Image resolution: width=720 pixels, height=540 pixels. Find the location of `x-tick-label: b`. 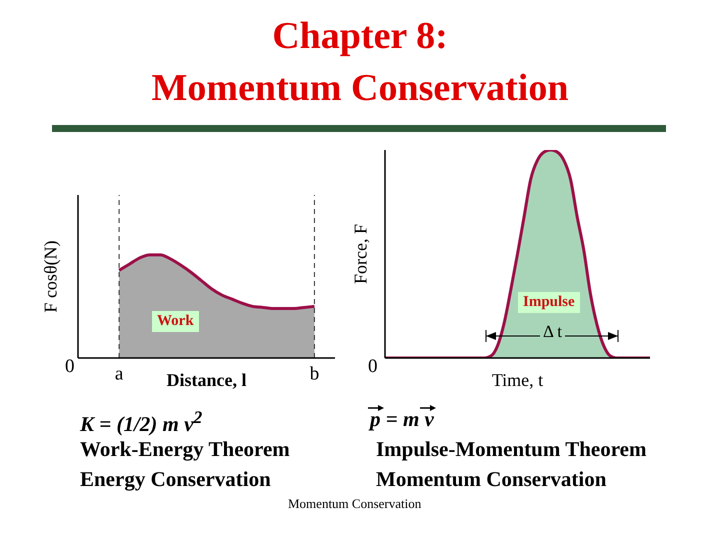

x-tick-label: b is located at coordinates (315, 373).